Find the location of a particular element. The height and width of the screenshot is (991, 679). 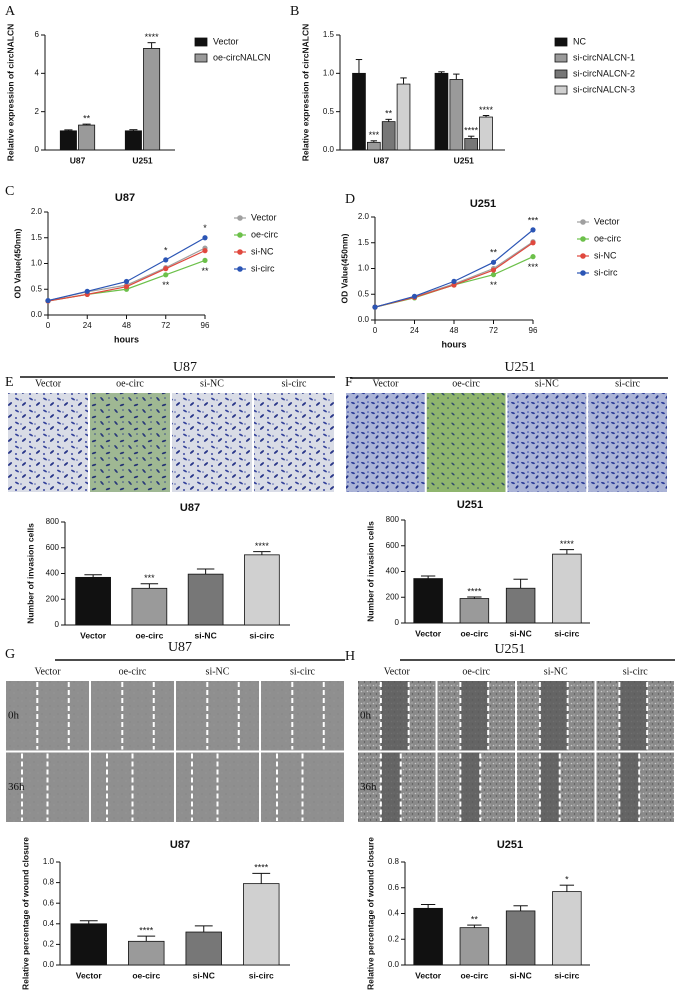

x-tick-label: Vector is located at coordinates (428, 633).